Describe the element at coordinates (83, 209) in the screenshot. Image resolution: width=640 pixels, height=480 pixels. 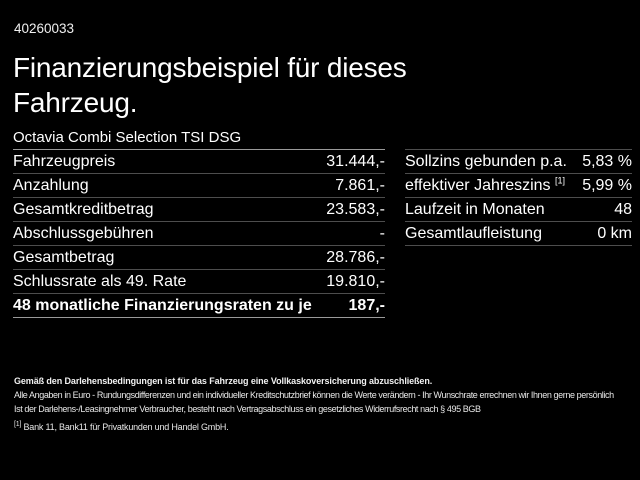
I see `row-label: Gesamtkreditbetrag` at that location.